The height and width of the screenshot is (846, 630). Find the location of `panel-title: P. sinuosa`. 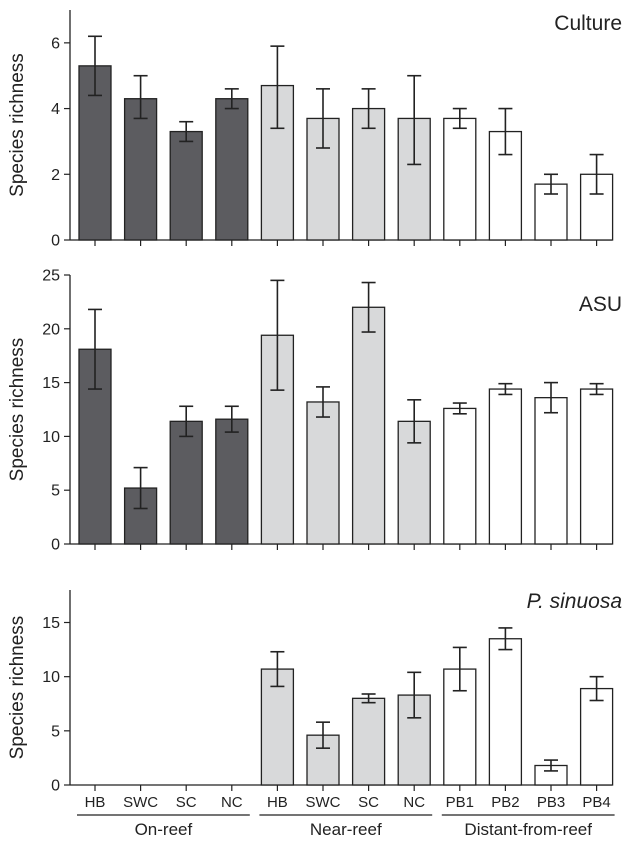

panel-title: P. sinuosa is located at coordinates (574, 601).